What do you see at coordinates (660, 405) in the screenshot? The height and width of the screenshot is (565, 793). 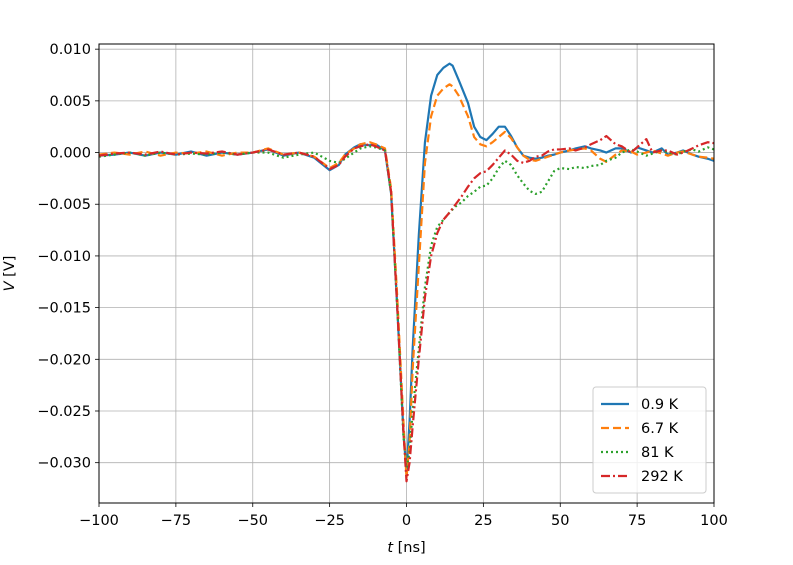 I see `legend-label: 0.9 K` at bounding box center [660, 405].